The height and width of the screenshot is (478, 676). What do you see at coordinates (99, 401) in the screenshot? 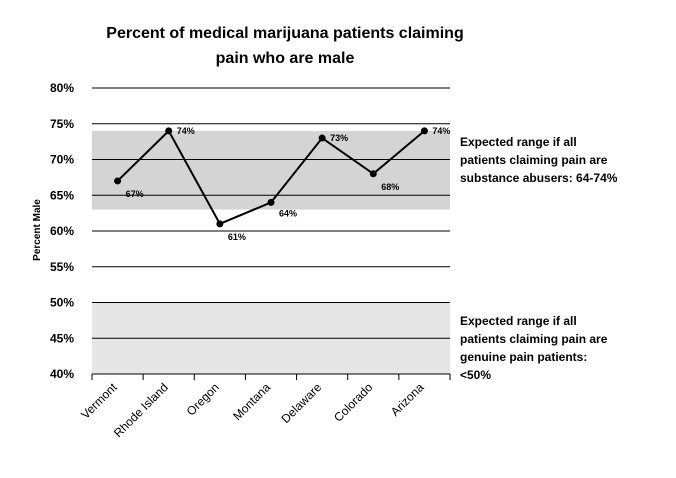
I see `x-tick-label: Vermont` at bounding box center [99, 401].